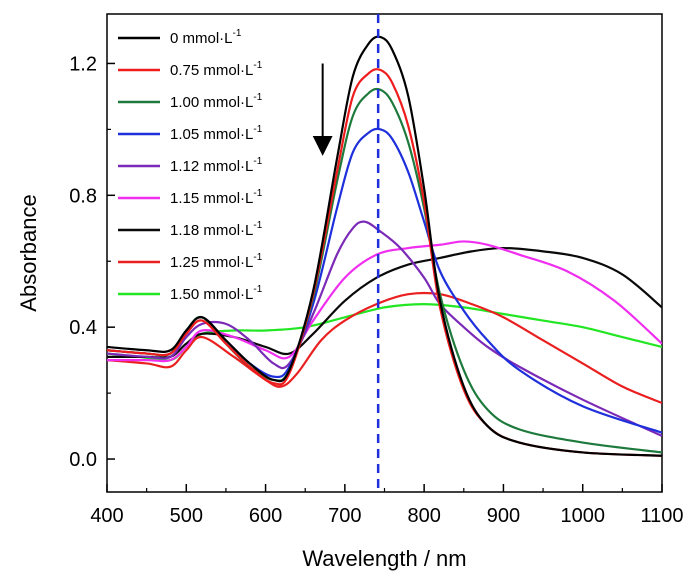  Describe the element at coordinates (423, 516) in the screenshot. I see `x-tick-label: 800` at that location.